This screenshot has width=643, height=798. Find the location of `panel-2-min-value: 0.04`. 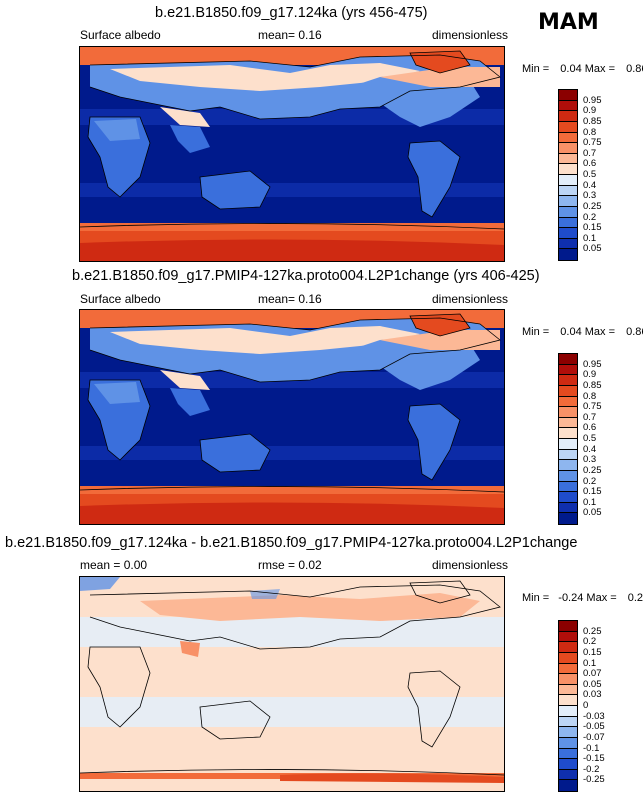

panel-2-min-value: 0.04 is located at coordinates (571, 332).